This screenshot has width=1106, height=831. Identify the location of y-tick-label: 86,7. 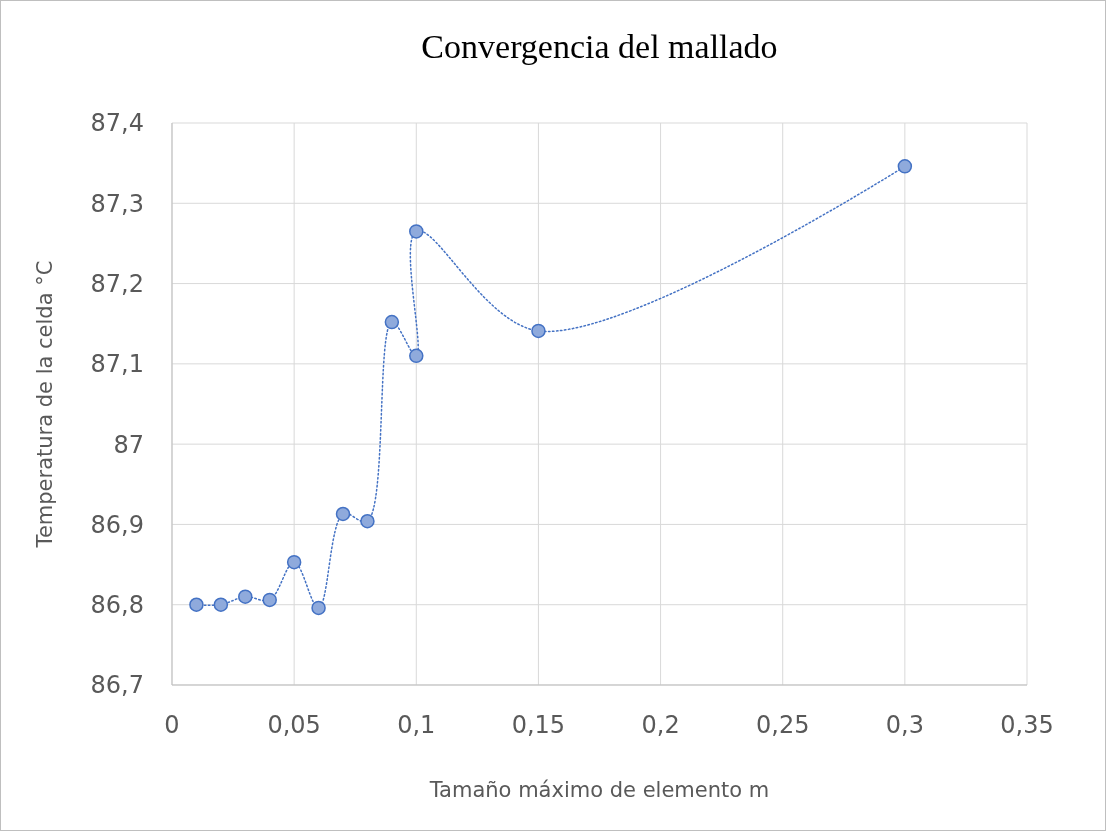
(117, 685).